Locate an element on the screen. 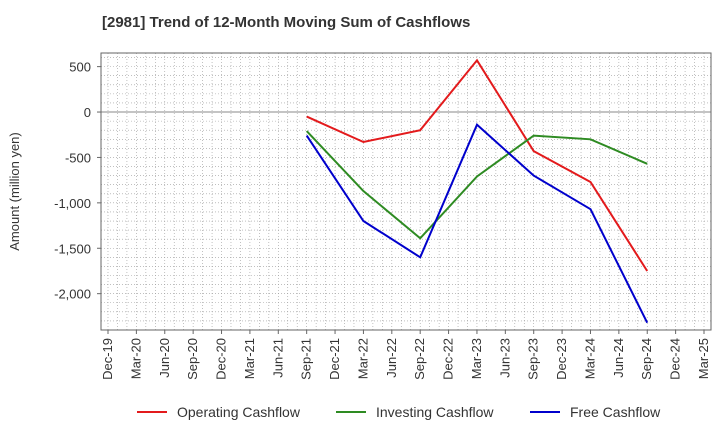  y-tick-label: -500 is located at coordinates (78, 157).